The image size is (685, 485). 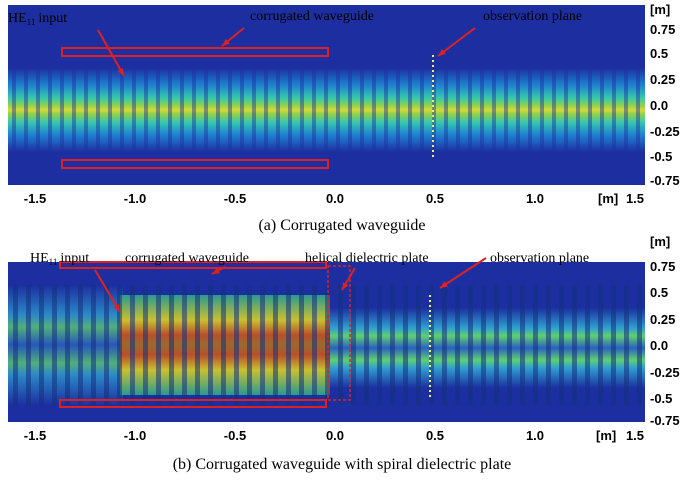 I want to click on annotation: helical dielectric plate, so click(x=367, y=258).